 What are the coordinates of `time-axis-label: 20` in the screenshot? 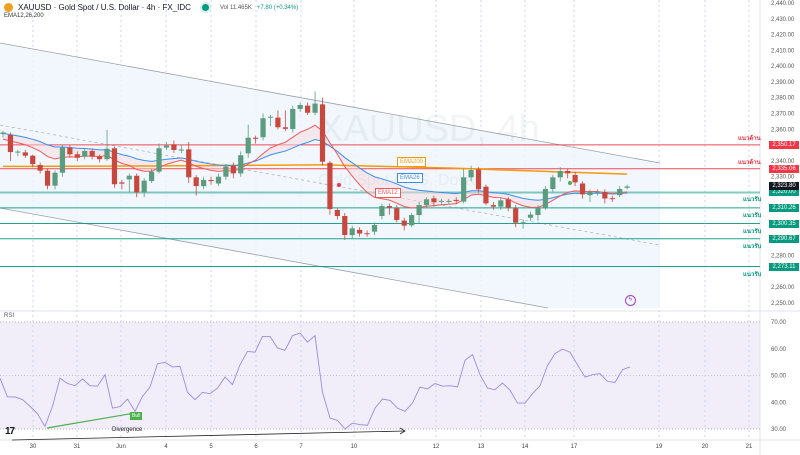 It's located at (705, 447).